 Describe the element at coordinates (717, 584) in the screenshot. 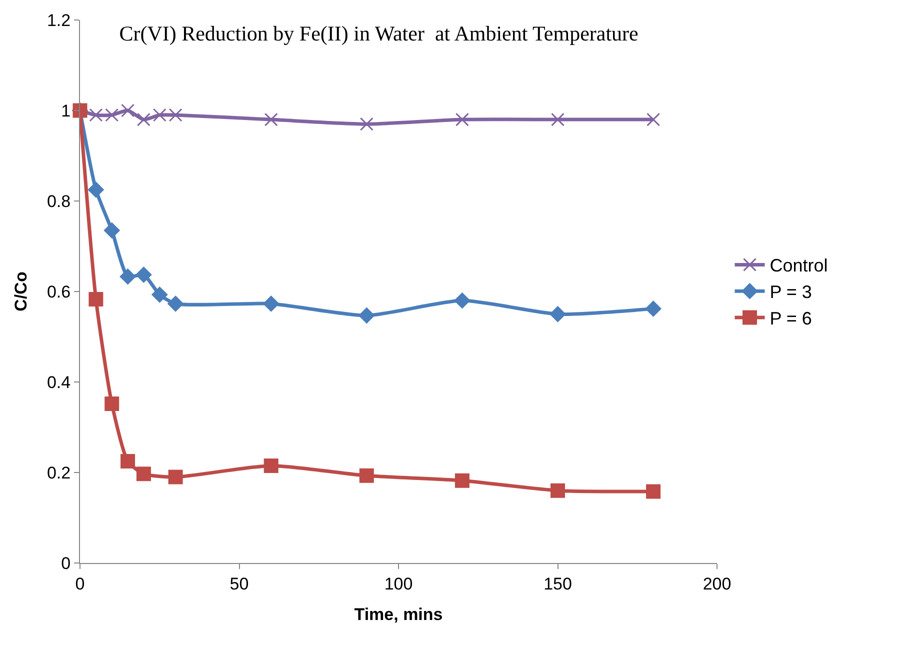

I see `x-tick-label: 200` at that location.